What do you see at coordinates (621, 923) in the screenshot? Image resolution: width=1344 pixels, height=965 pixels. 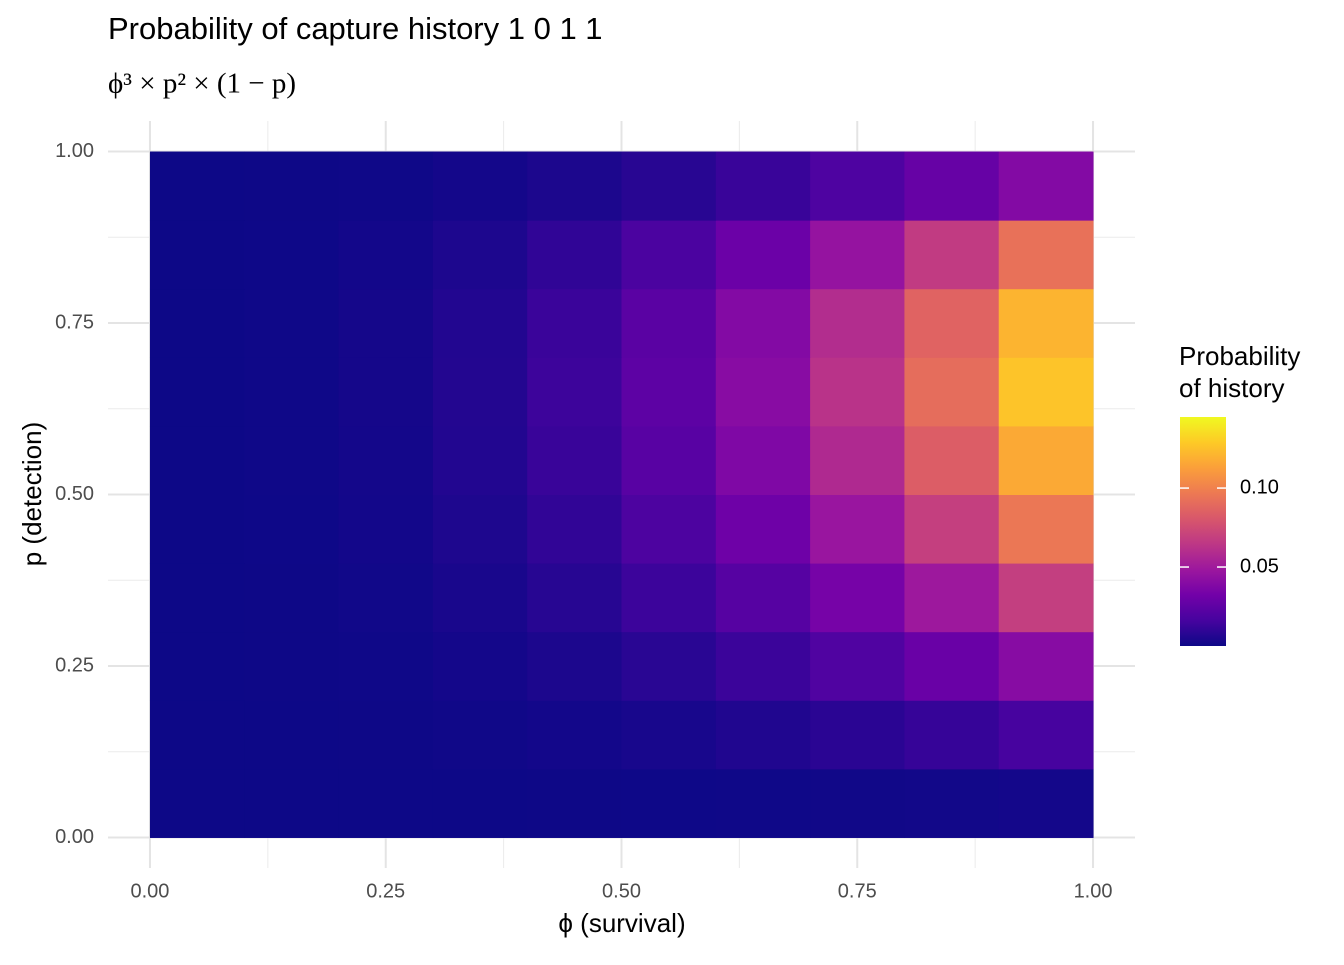 I see `x-axis-label: ϕ (survival)` at bounding box center [621, 923].